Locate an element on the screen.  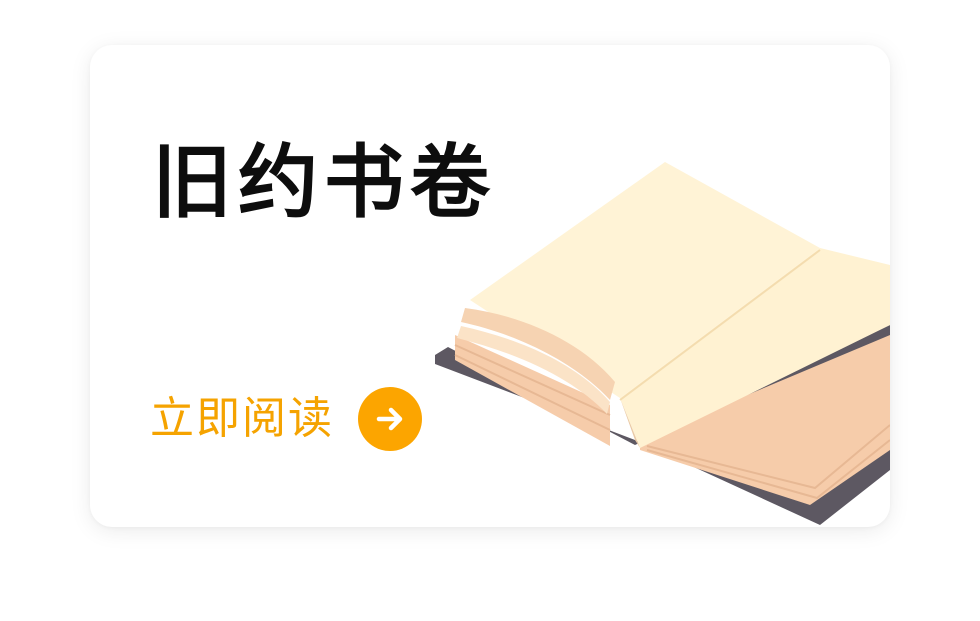
arrow-right-icon is located at coordinates (390, 419).